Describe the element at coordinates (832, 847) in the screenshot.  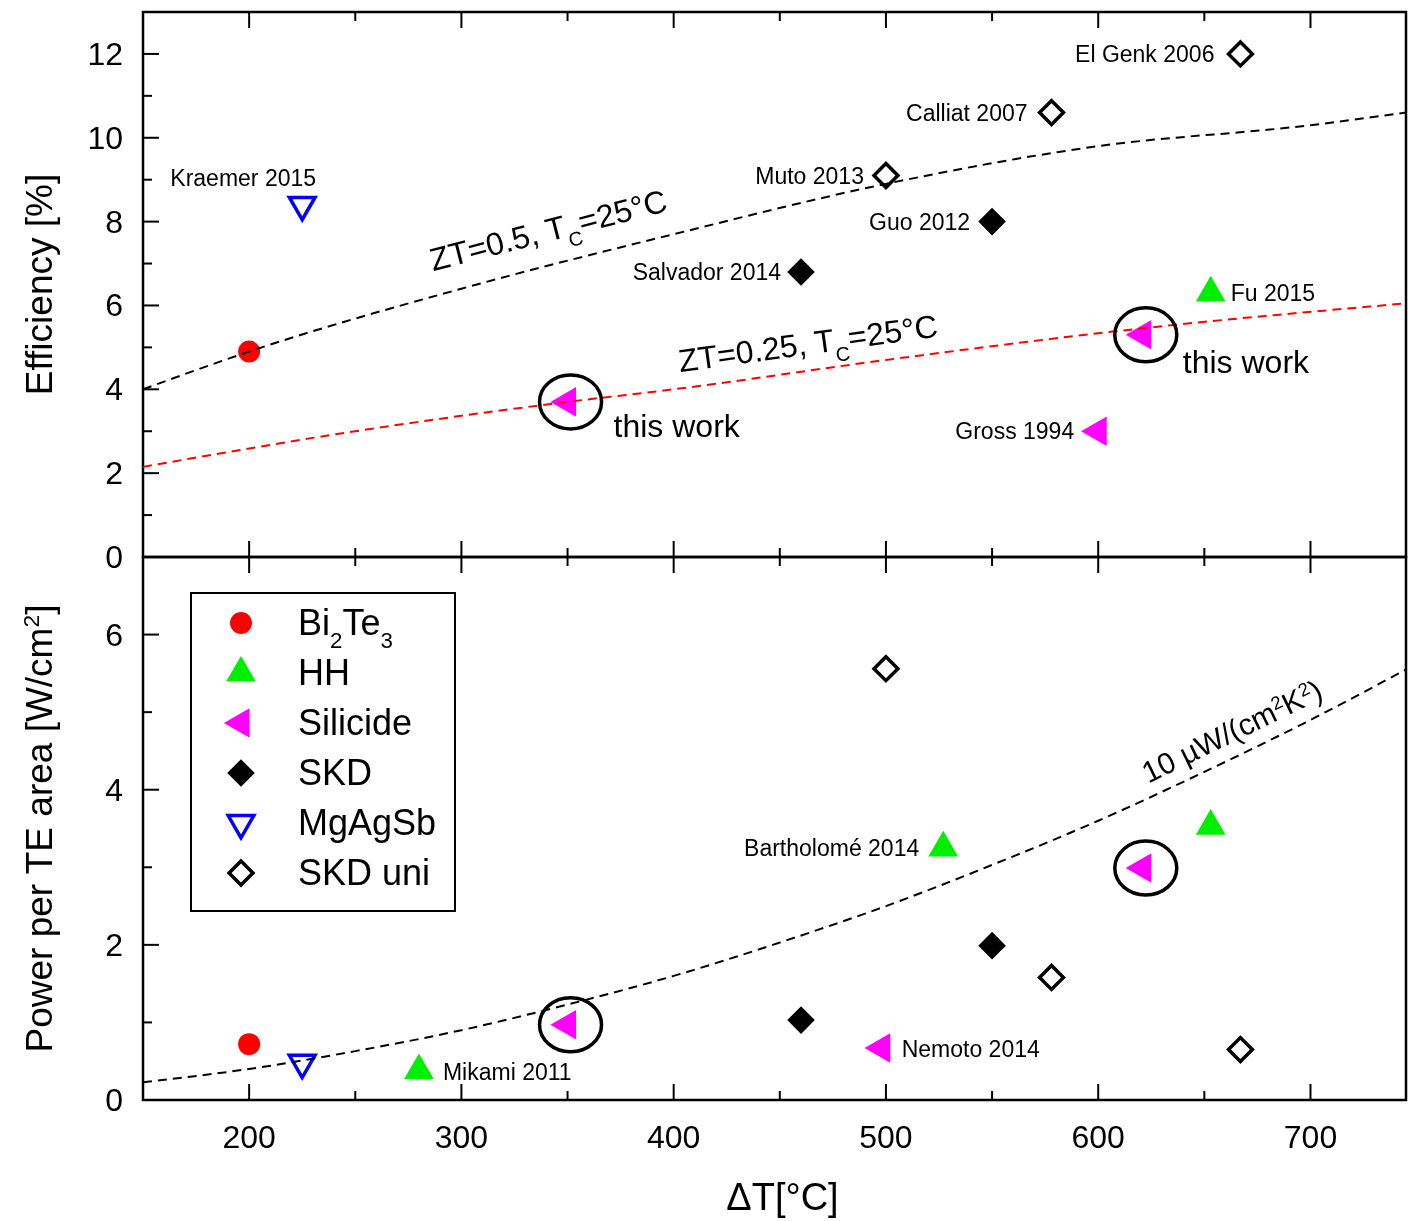
I see `annotation: Bartholomé 2014` at that location.